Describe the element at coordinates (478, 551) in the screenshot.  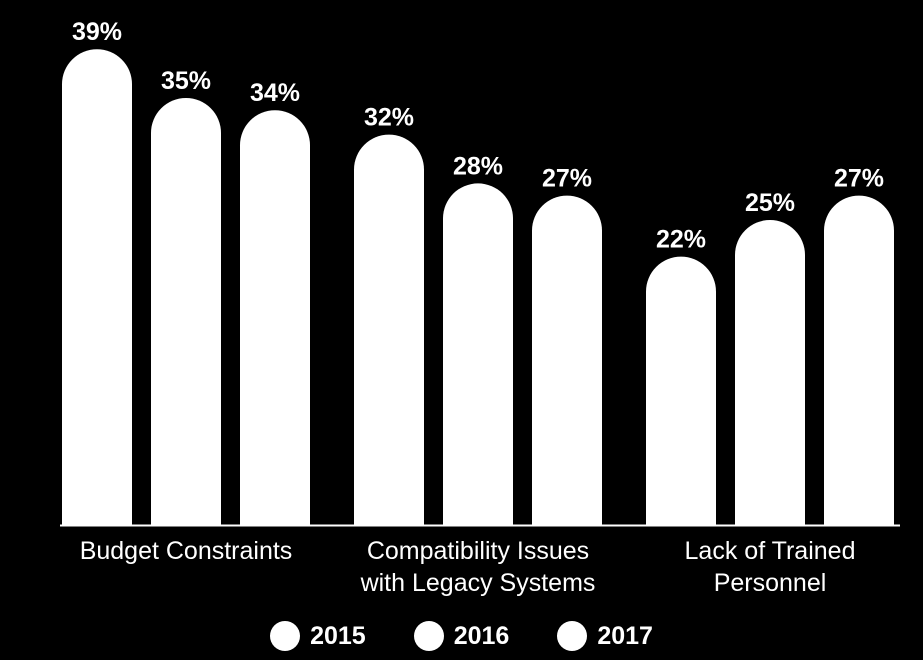
I see `category-label-2-line-1: Compatibility Issues` at that location.